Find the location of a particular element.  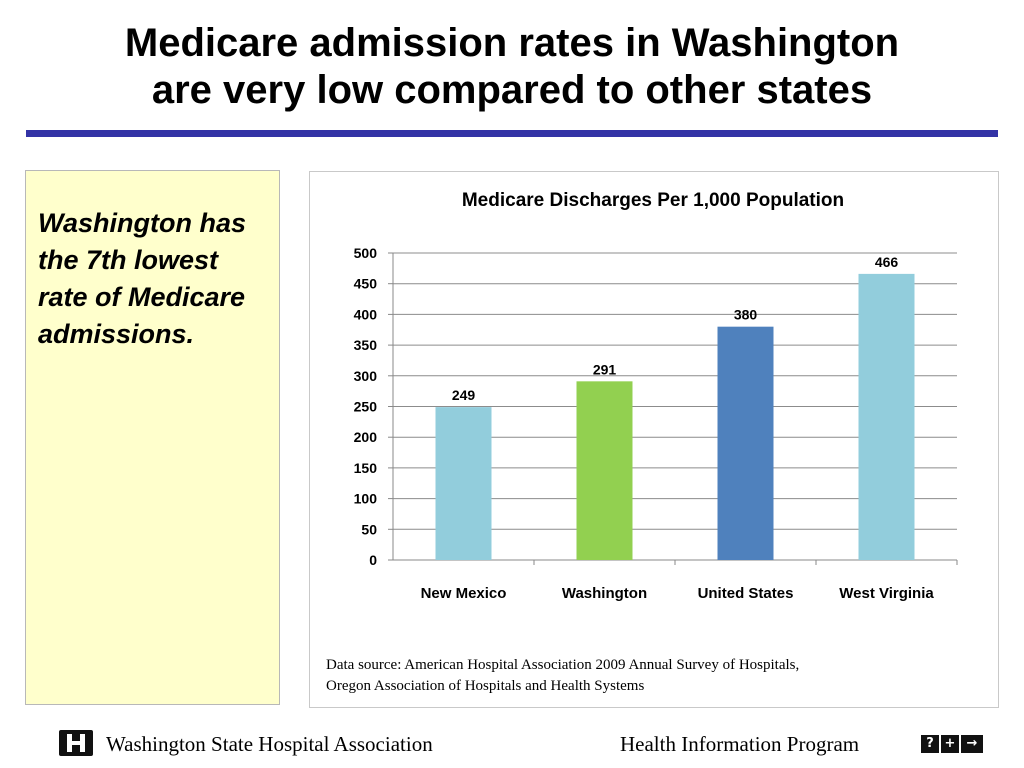

plus-icon: + is located at coordinates (950, 744).